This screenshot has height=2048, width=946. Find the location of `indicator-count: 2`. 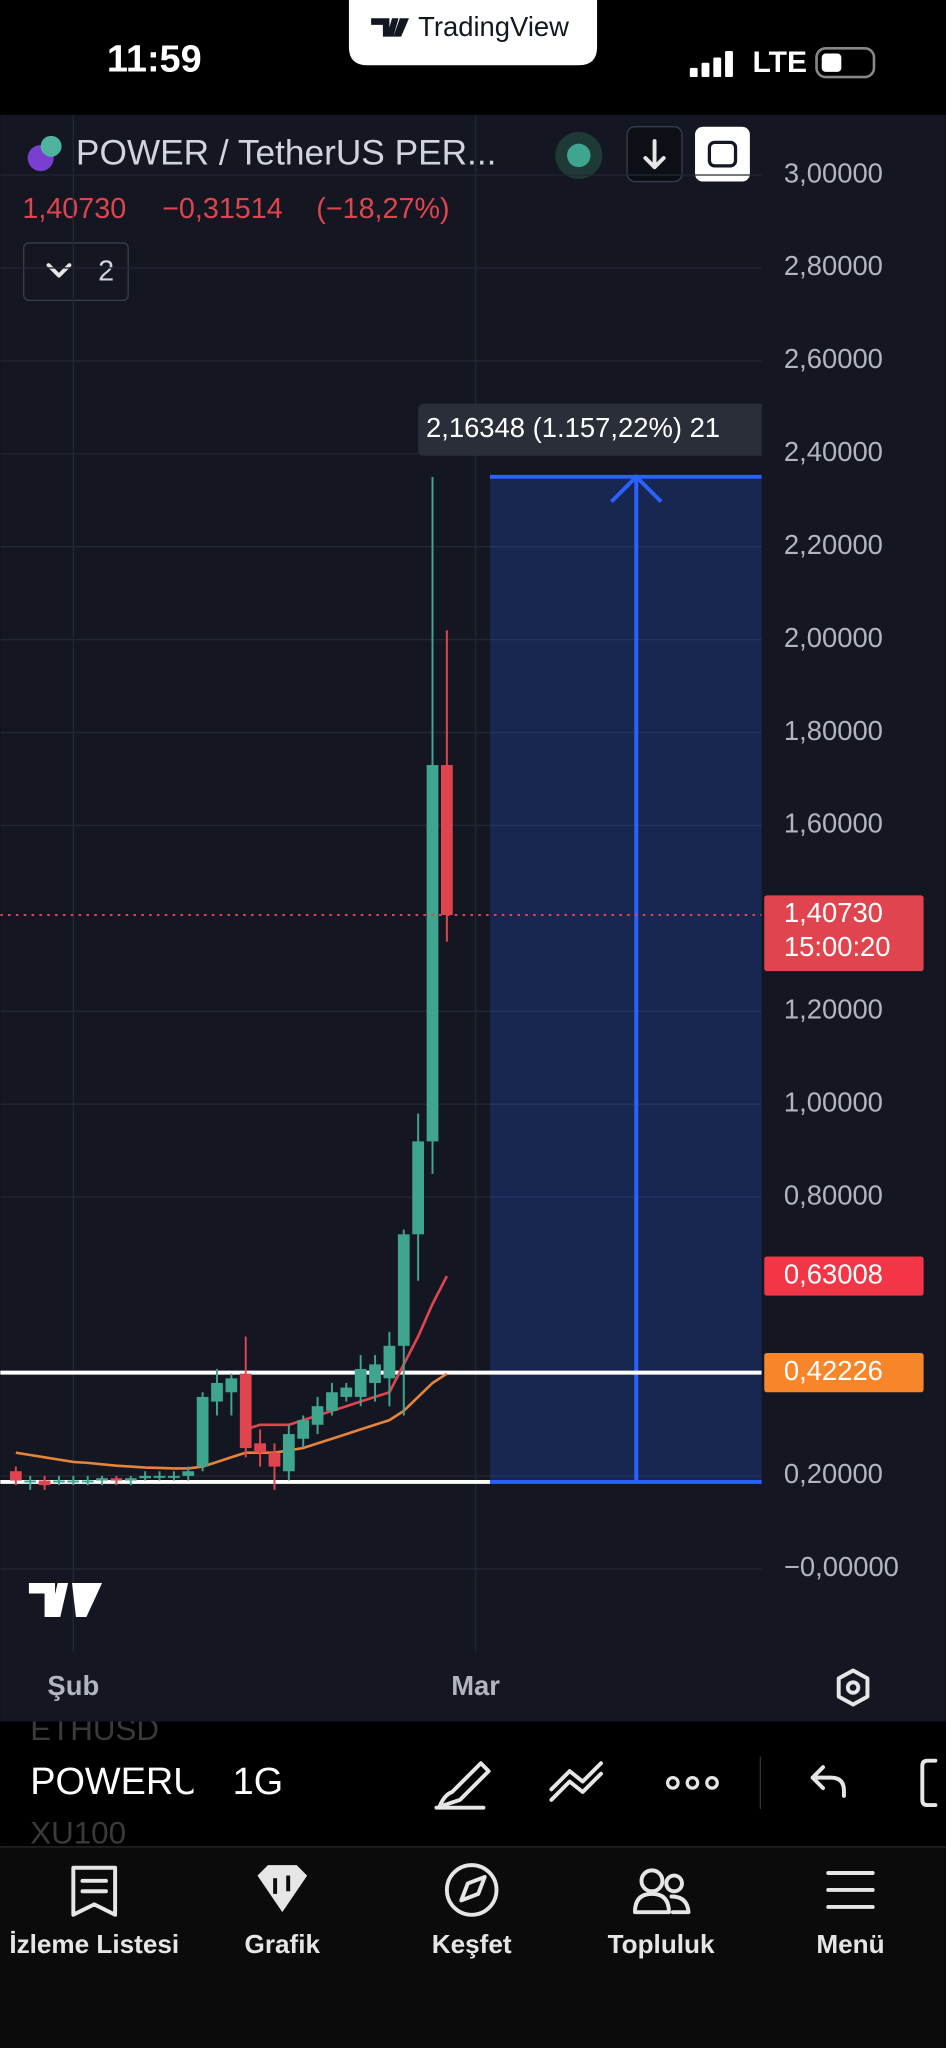

indicator-count: 2 is located at coordinates (106, 272).